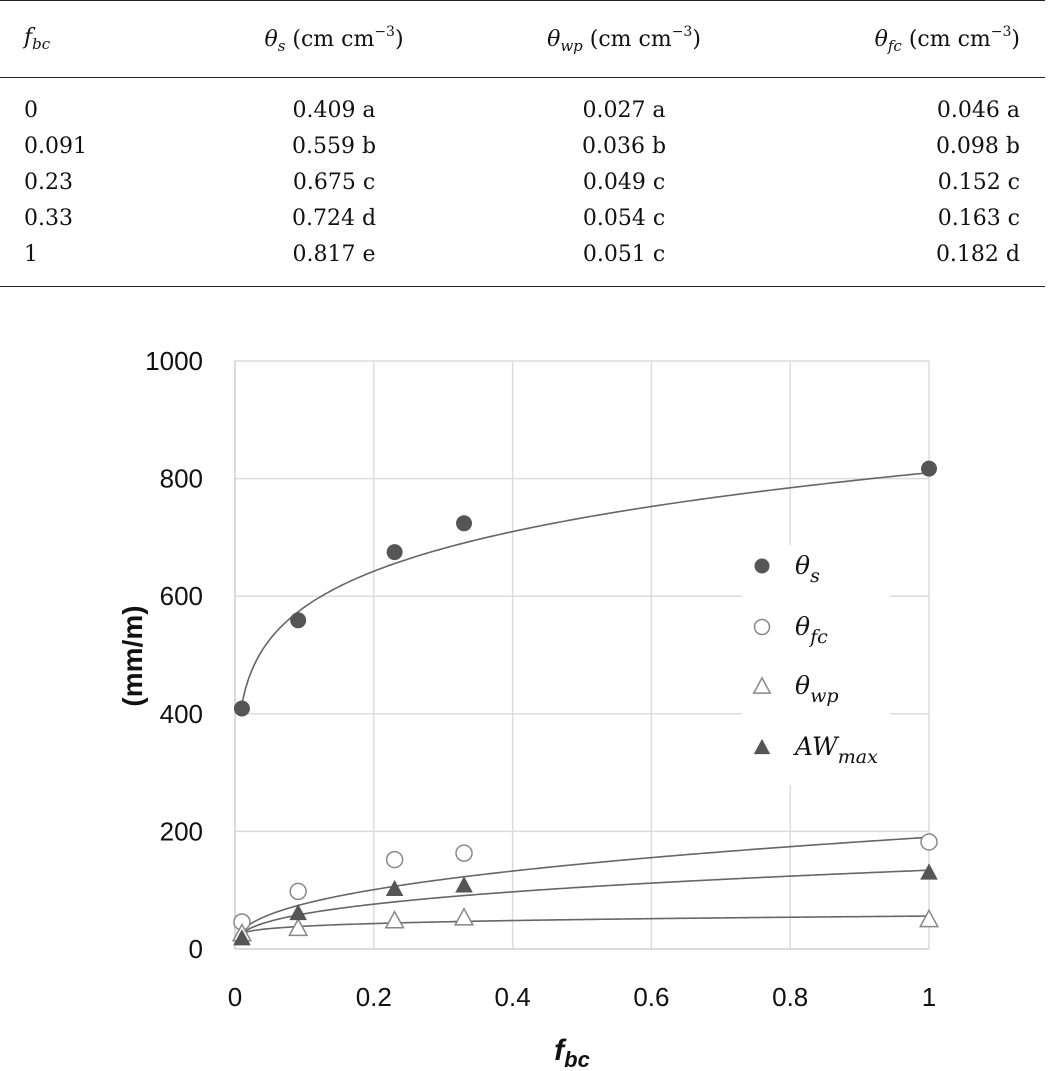 The height and width of the screenshot is (1071, 1057). What do you see at coordinates (31, 110) in the screenshot?
I see `table-cell: 0` at bounding box center [31, 110].